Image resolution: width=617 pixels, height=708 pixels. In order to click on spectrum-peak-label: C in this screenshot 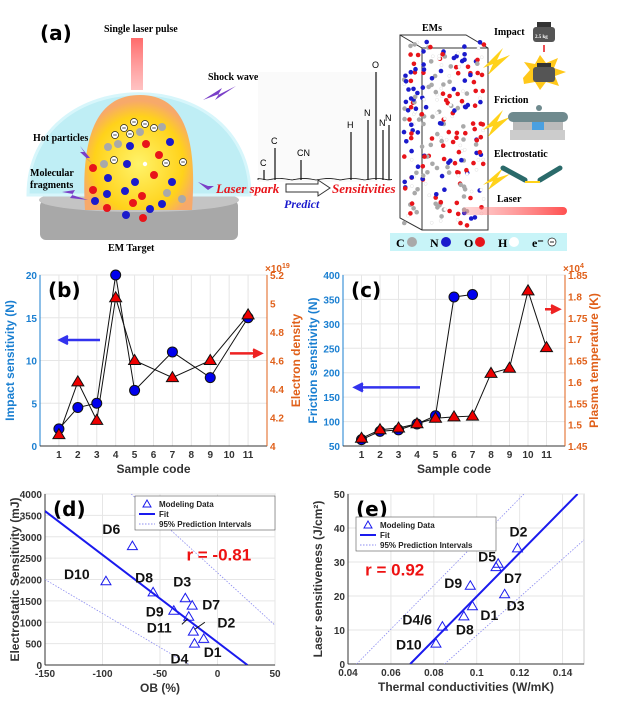, I will do `click(263, 163)`.